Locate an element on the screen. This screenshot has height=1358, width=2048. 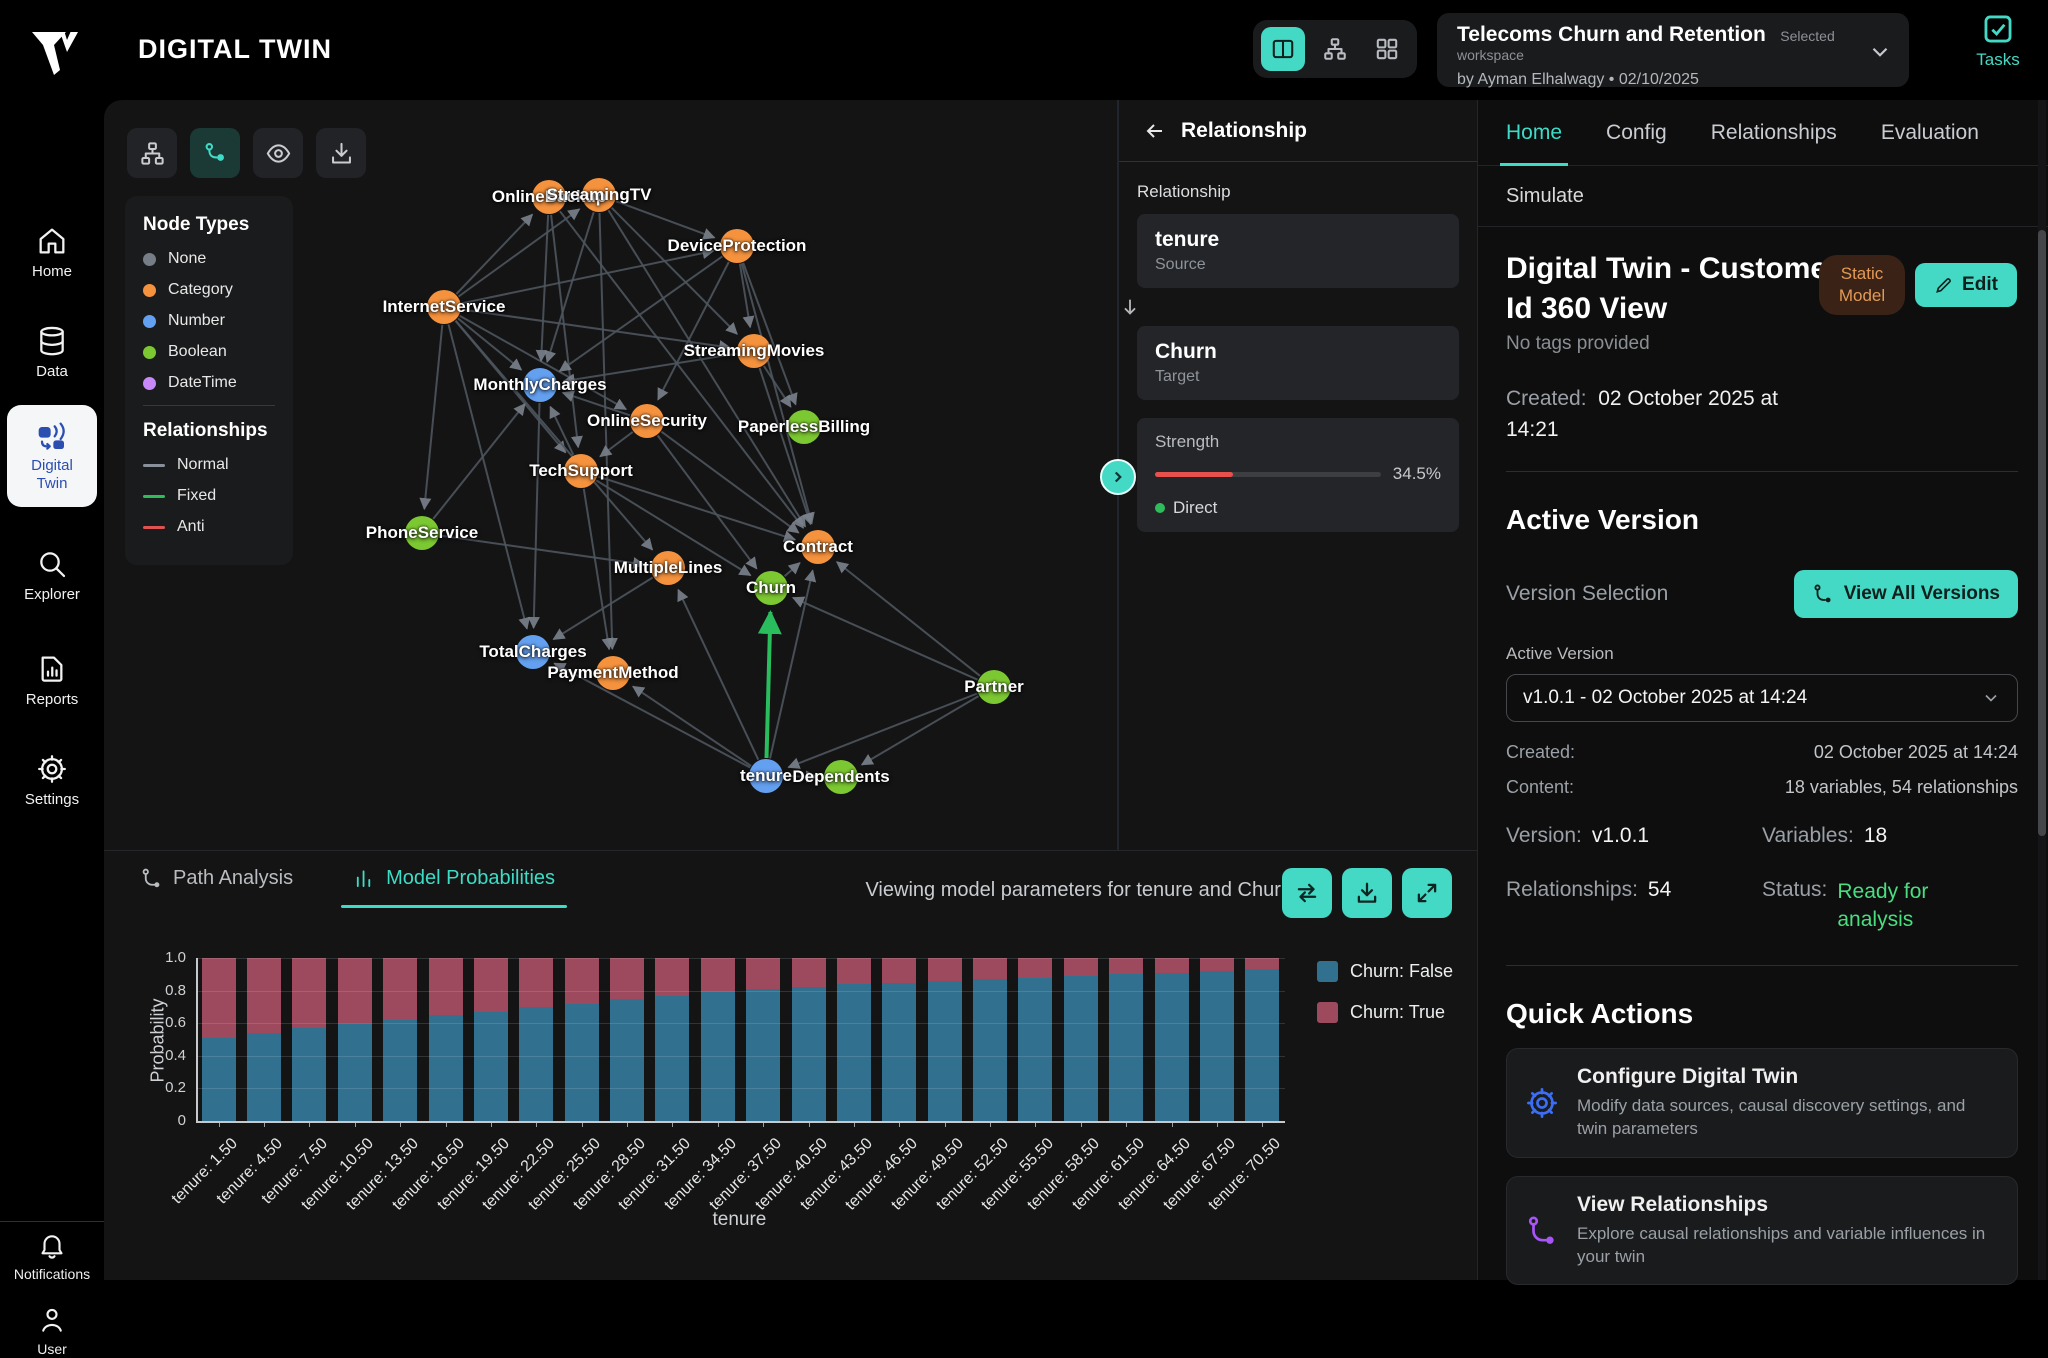
graph-toolbar-eye-icon is located at coordinates (278, 153).